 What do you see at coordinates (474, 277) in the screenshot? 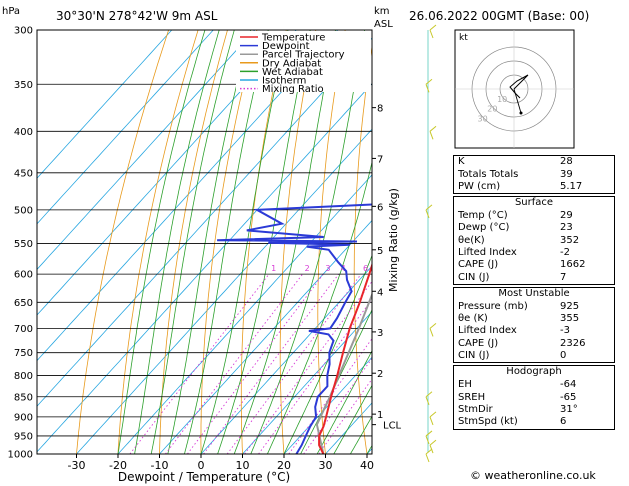
I see `surface-label: CIN (J)` at bounding box center [474, 277].